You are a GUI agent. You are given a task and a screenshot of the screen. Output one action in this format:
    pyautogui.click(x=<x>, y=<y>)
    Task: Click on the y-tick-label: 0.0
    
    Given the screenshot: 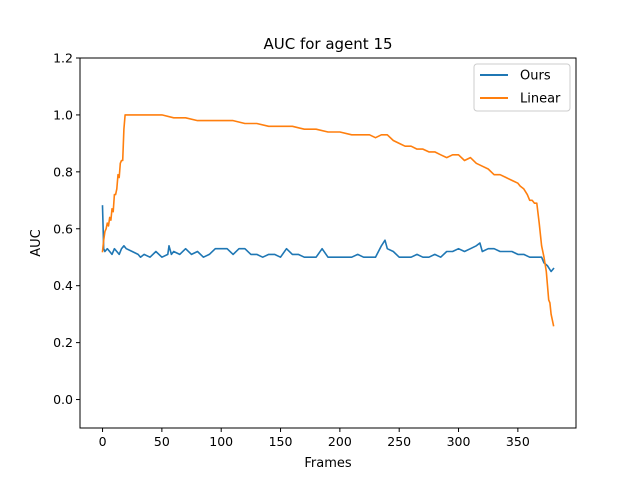 What is the action you would take?
    pyautogui.click(x=63, y=399)
    